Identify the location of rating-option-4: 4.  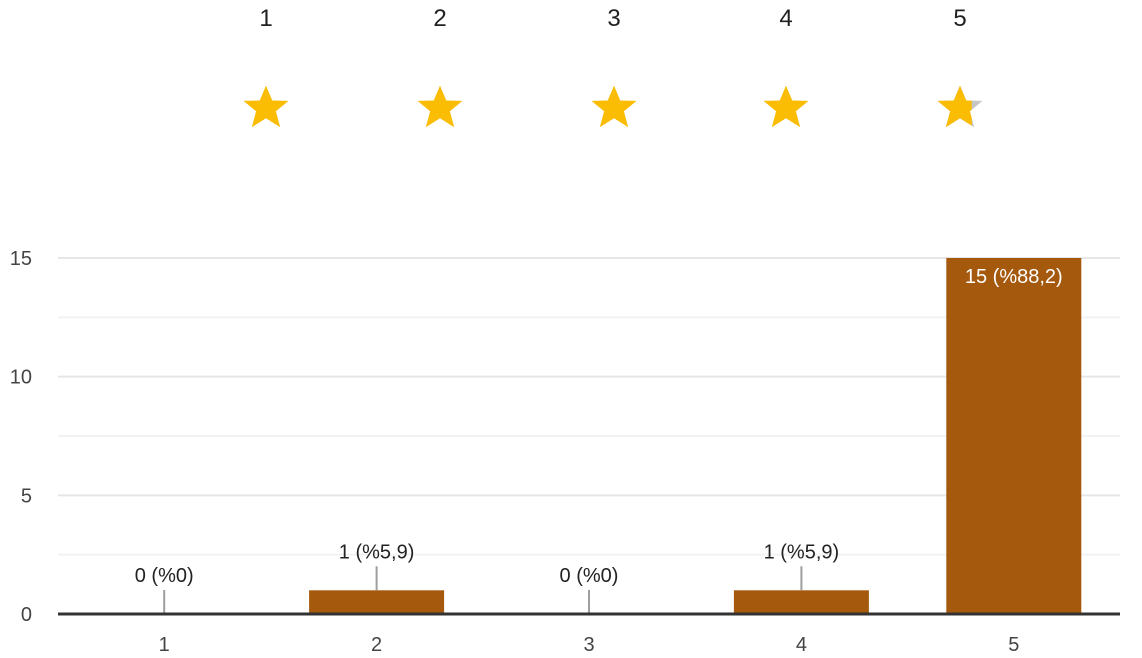
(786, 67).